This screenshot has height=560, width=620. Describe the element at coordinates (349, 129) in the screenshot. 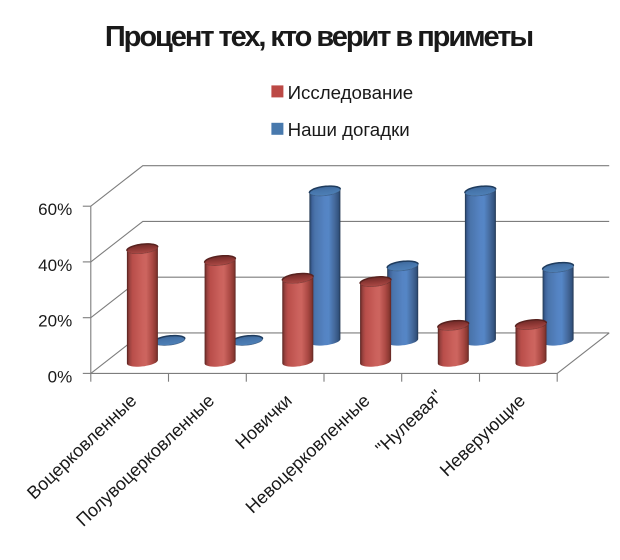

I see `svg-text: Наши догадки` at that location.